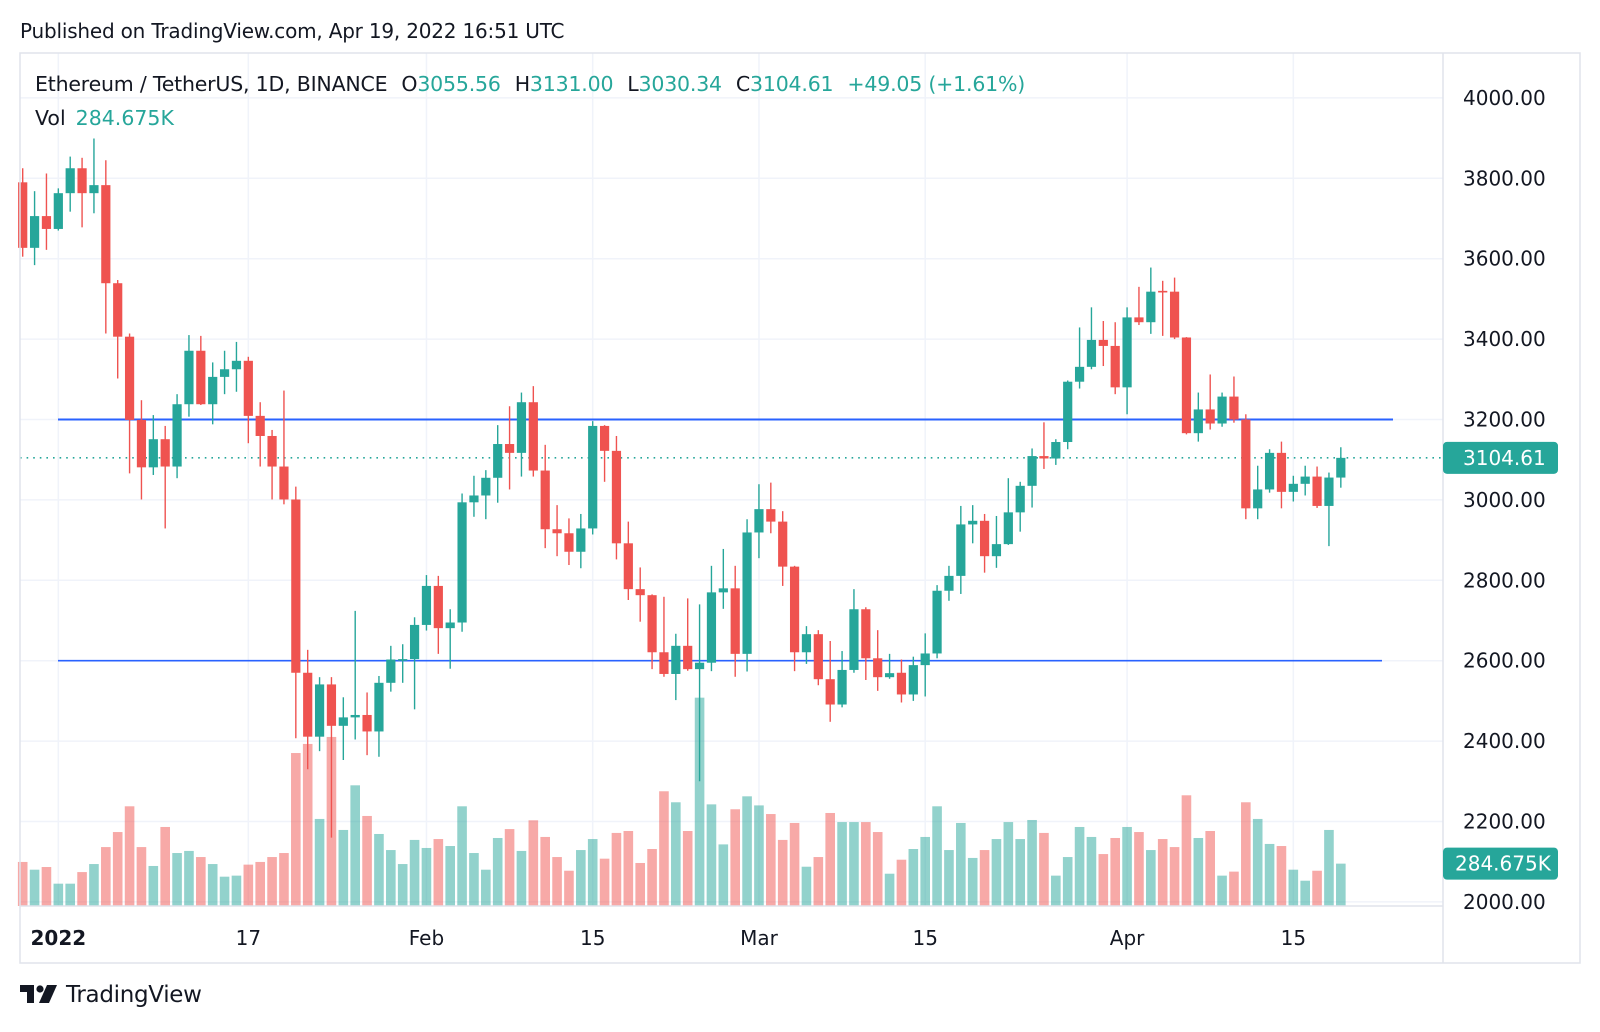 Image resolution: width=1600 pixels, height=1032 pixels. Describe the element at coordinates (1504, 902) in the screenshot. I see `y-tick-label: 2000.00` at that location.